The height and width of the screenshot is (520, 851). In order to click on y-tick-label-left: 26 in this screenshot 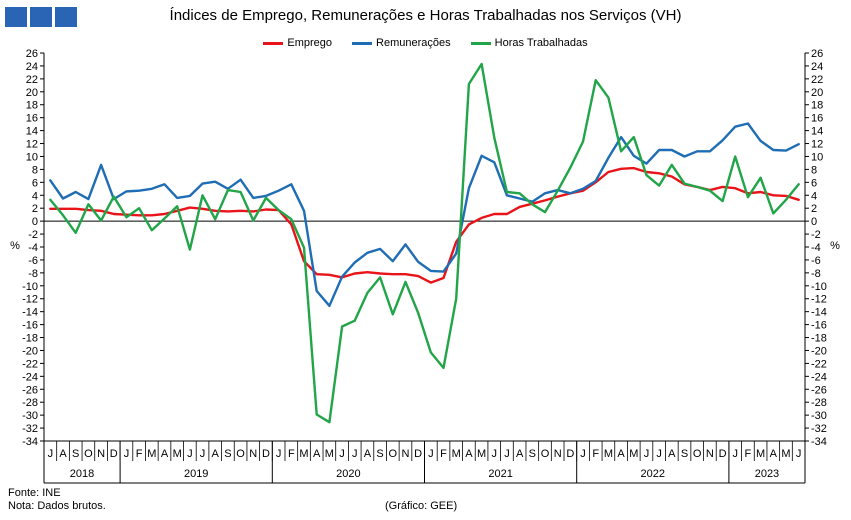, I will do `click(32, 54)`.